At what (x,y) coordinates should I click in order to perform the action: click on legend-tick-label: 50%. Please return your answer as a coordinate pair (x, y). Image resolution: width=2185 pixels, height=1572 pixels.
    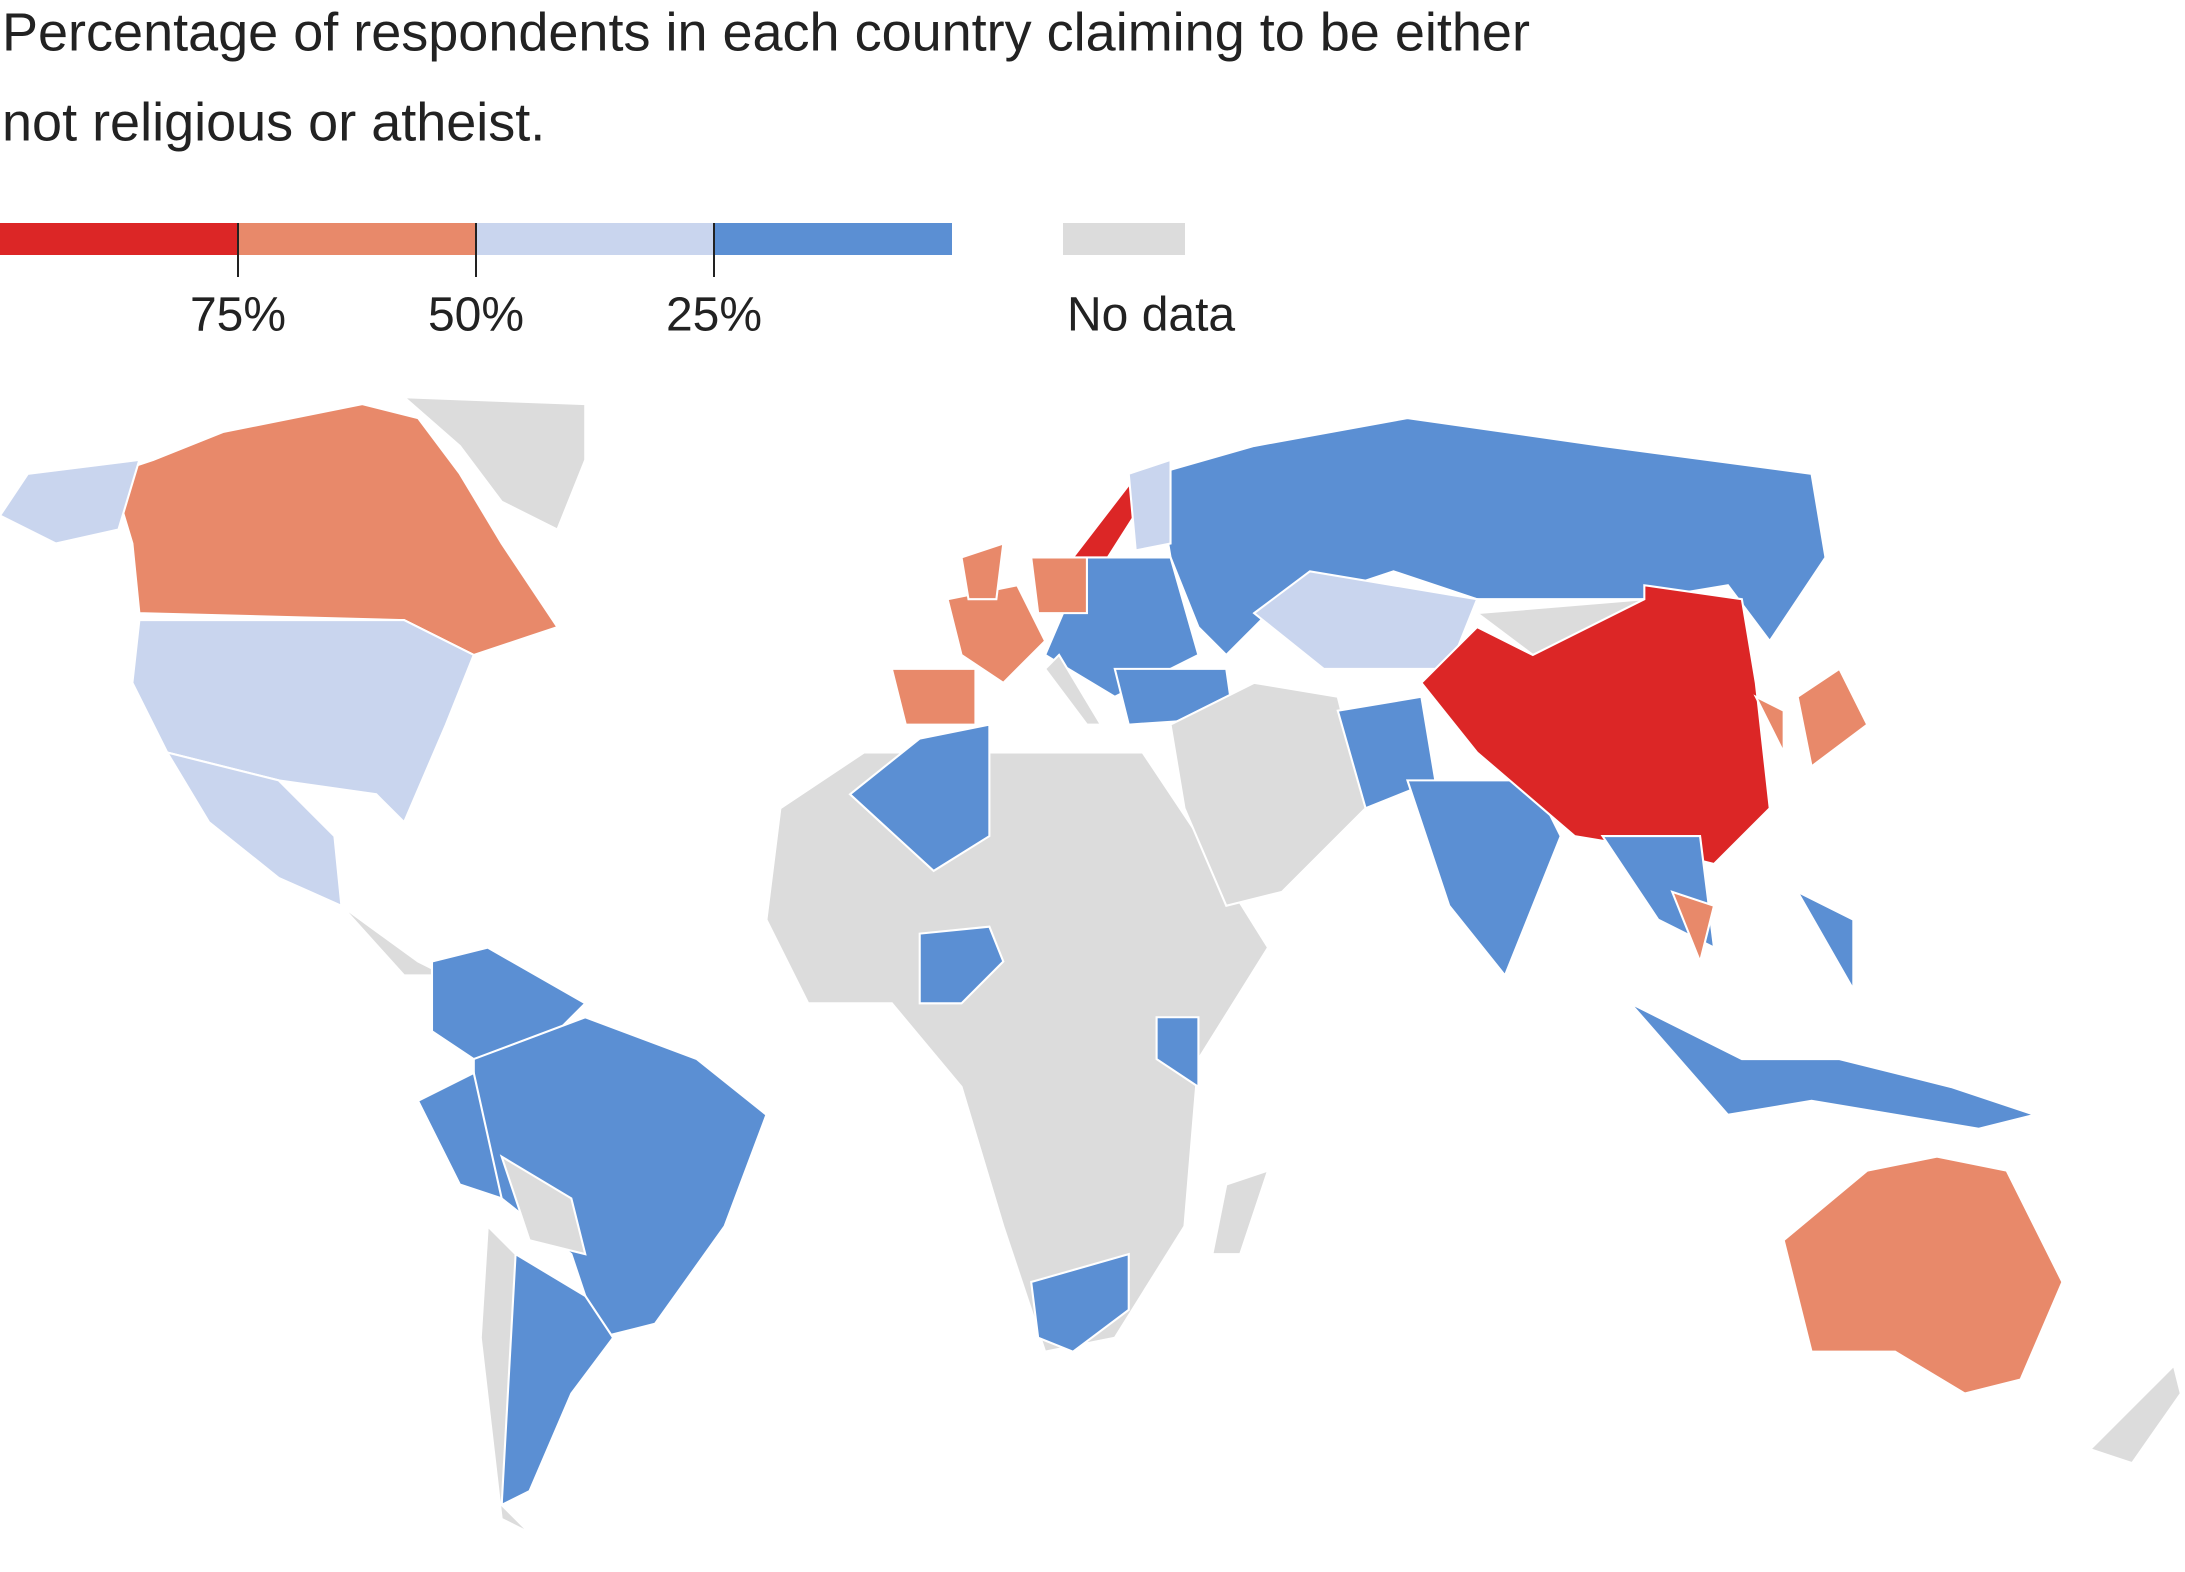
    Looking at the image, I should click on (476, 315).